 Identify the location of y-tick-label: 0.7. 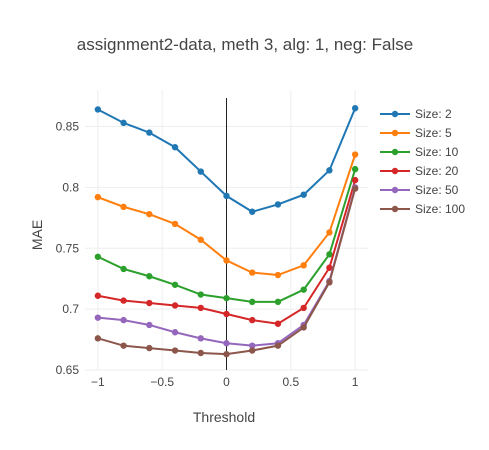
(70, 309).